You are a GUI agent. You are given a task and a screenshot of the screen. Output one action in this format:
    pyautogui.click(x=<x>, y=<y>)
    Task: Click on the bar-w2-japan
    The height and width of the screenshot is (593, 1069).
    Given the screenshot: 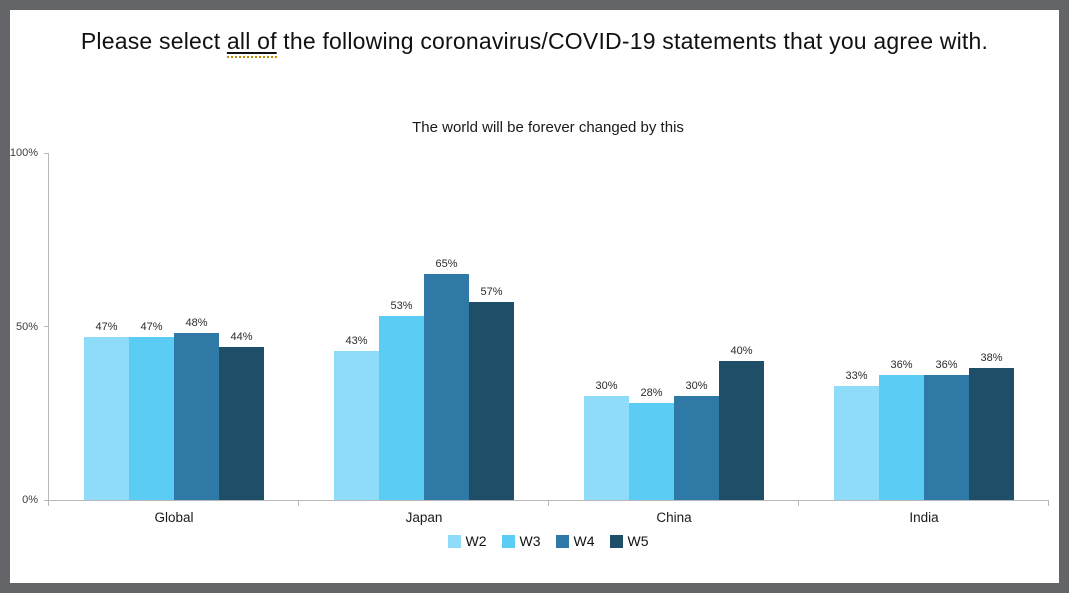 What is the action you would take?
    pyautogui.click(x=356, y=425)
    